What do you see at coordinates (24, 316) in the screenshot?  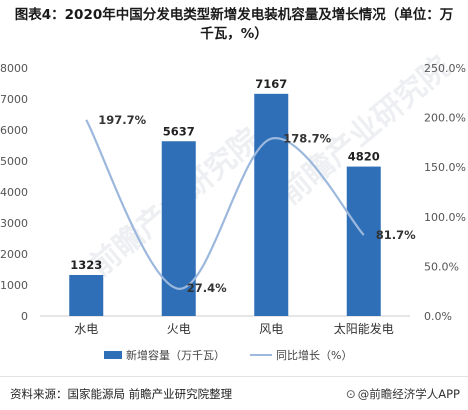 I see `y-left-tick-label: 0` at bounding box center [24, 316].